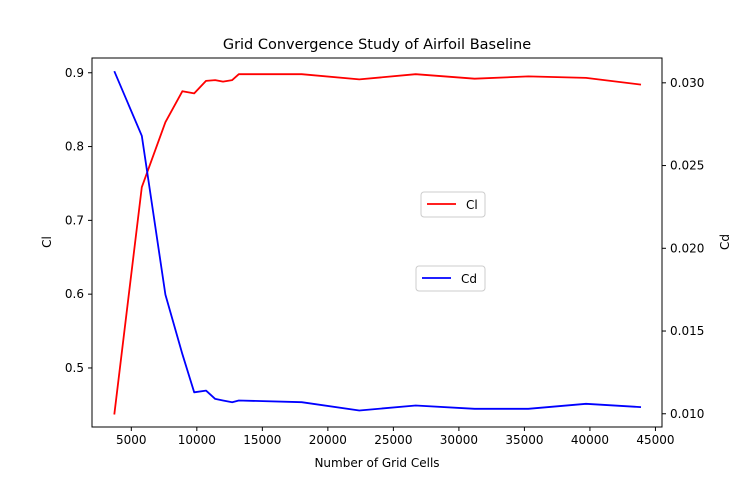 The height and width of the screenshot is (480, 737). Describe the element at coordinates (655, 440) in the screenshot. I see `x-tick-label: 45000` at that location.